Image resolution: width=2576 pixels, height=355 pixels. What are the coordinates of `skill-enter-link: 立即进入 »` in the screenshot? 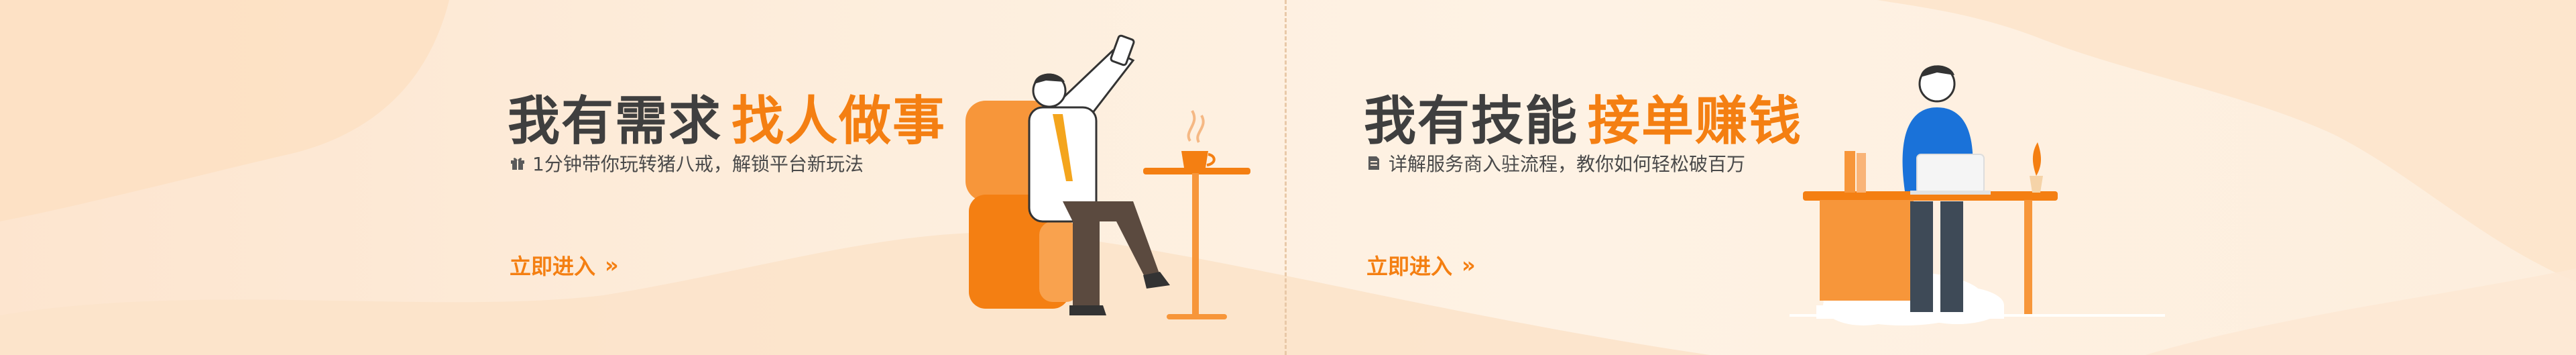 It's located at (1421, 265).